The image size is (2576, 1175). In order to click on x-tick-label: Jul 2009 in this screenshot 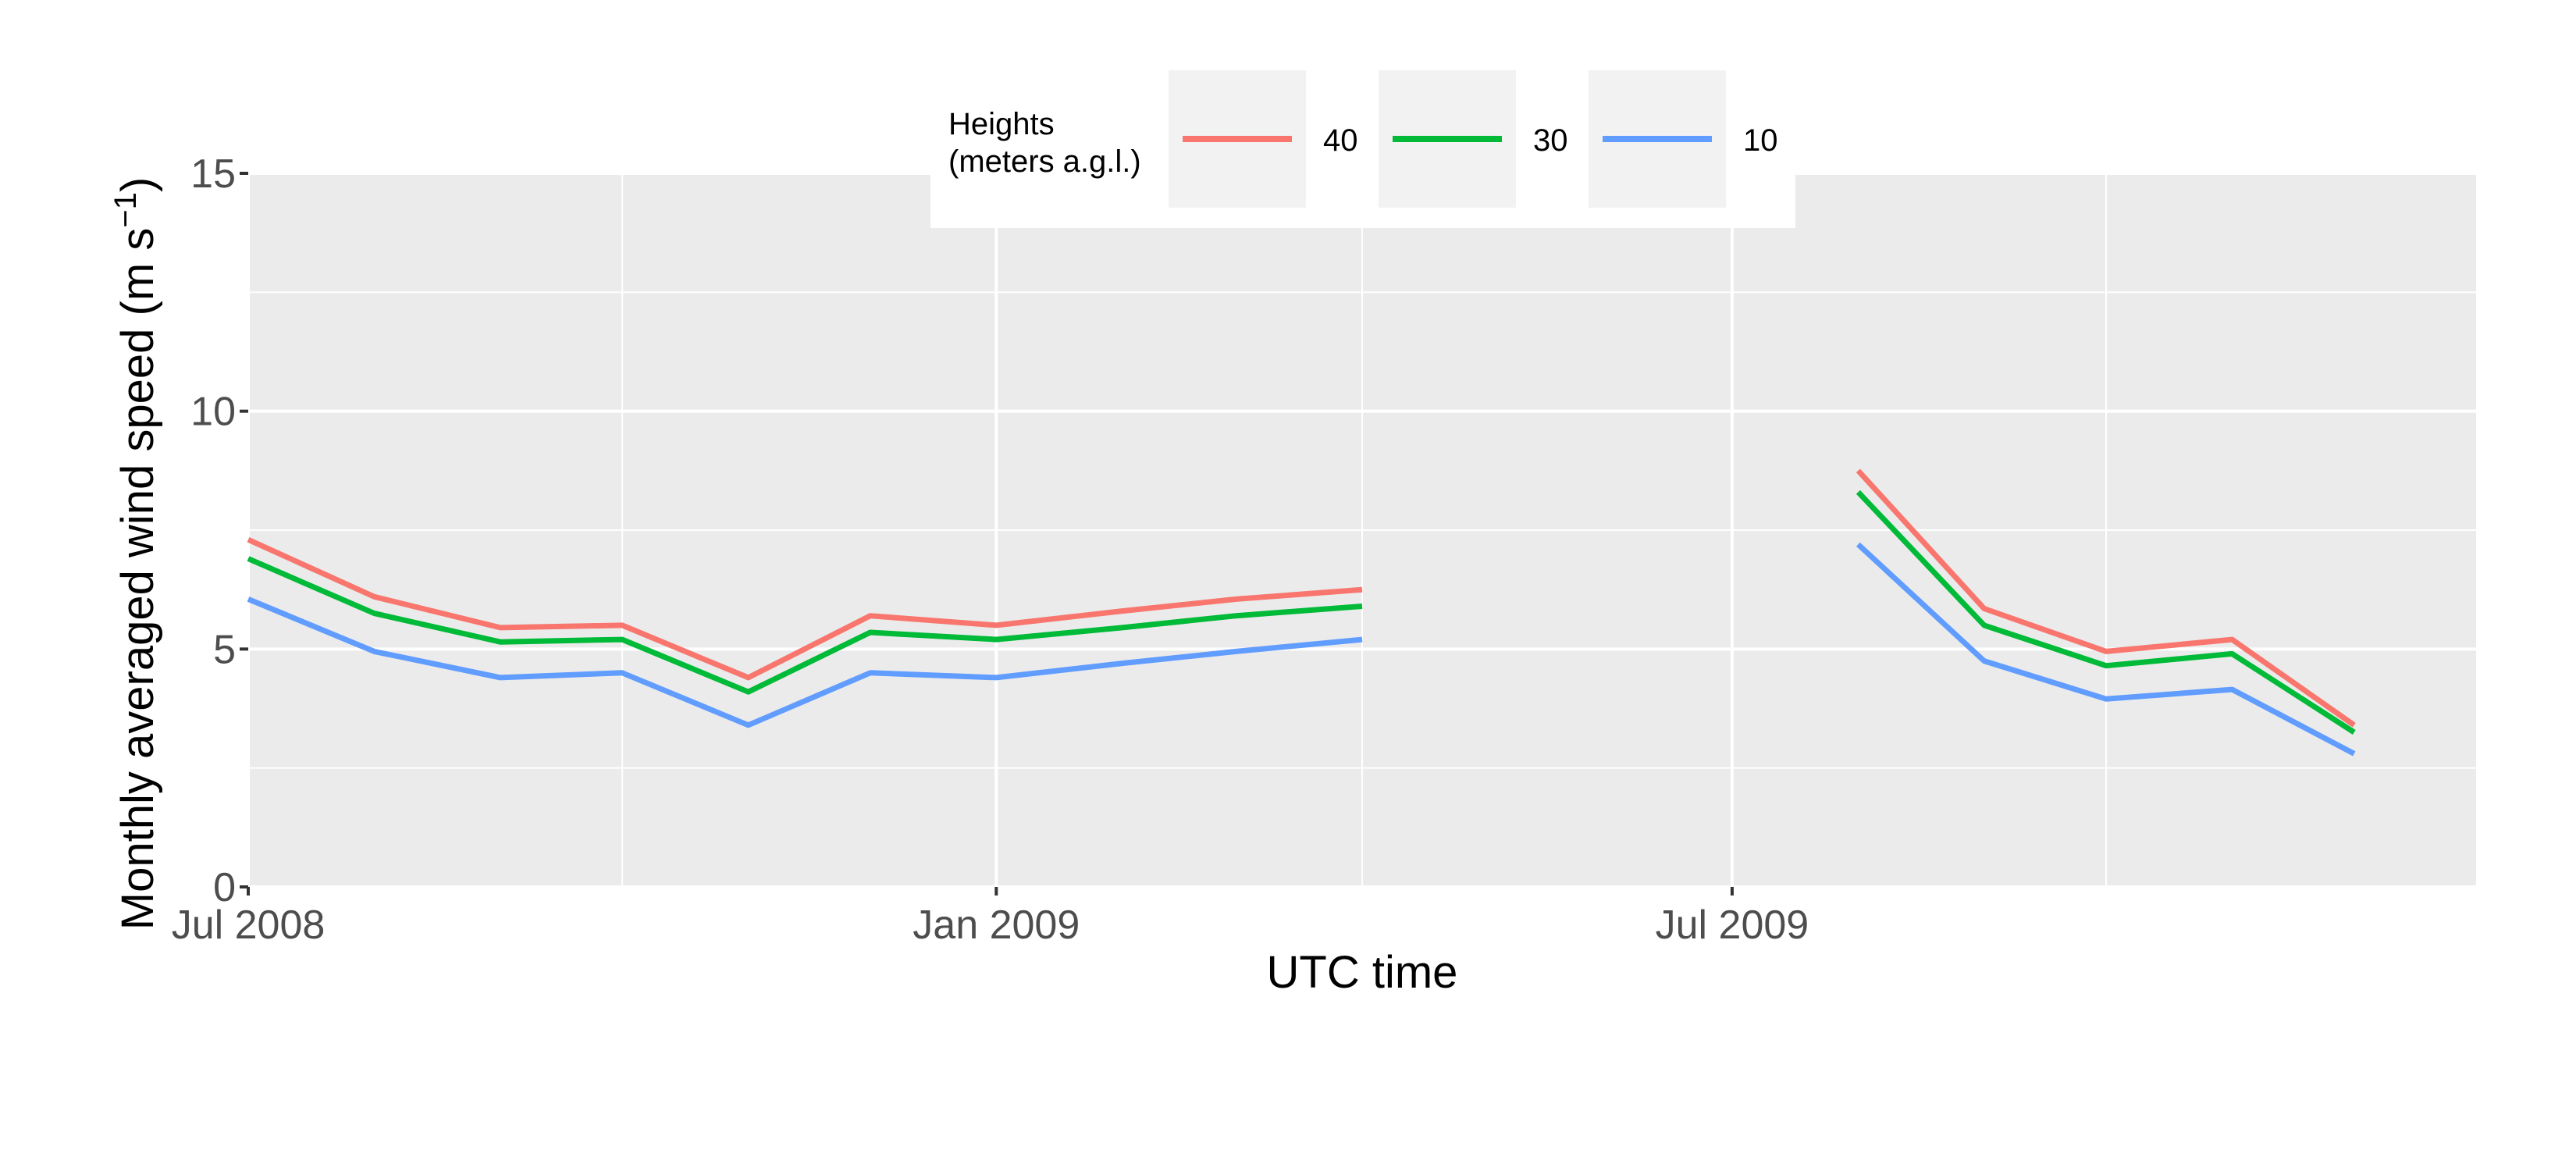, I will do `click(1732, 925)`.